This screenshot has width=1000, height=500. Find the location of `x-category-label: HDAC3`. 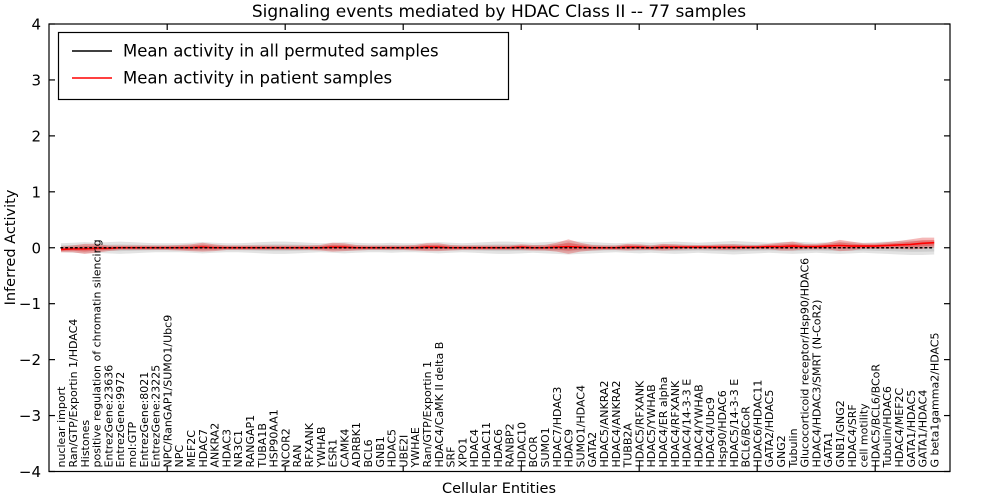

x-category-label: HDAC3 is located at coordinates (226, 448).